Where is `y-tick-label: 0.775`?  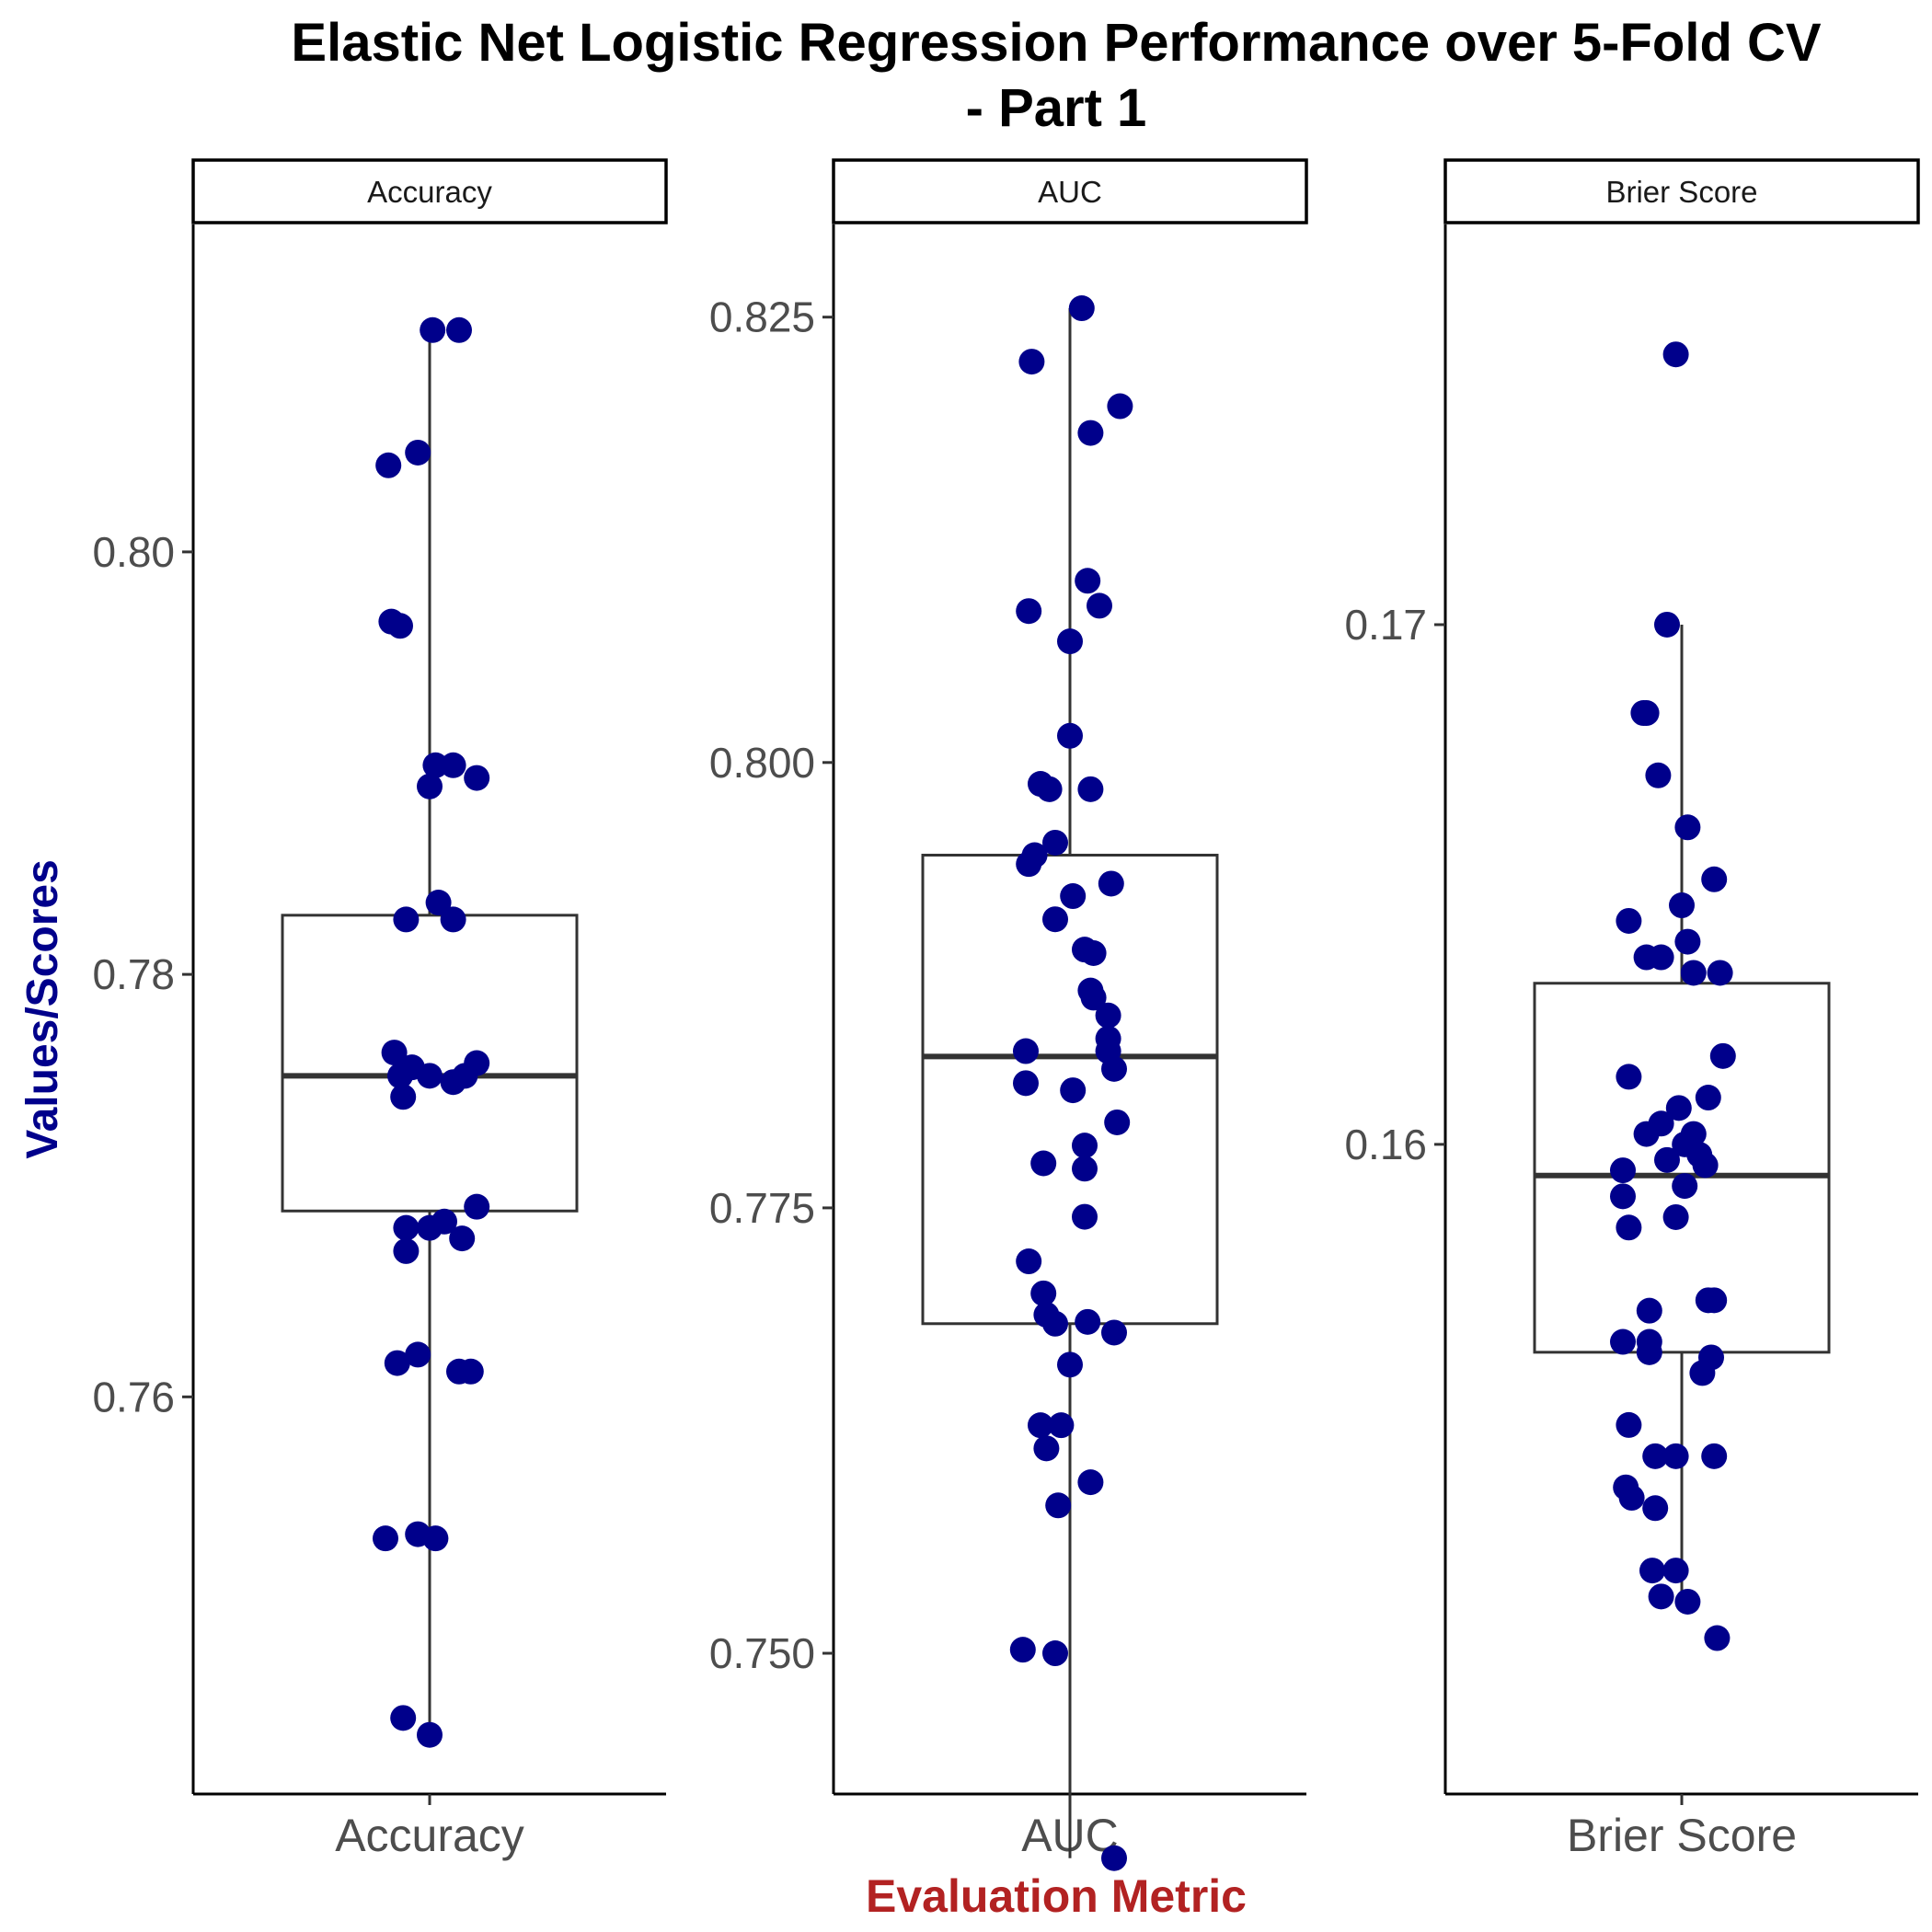 y-tick-label: 0.775 is located at coordinates (762, 1208).